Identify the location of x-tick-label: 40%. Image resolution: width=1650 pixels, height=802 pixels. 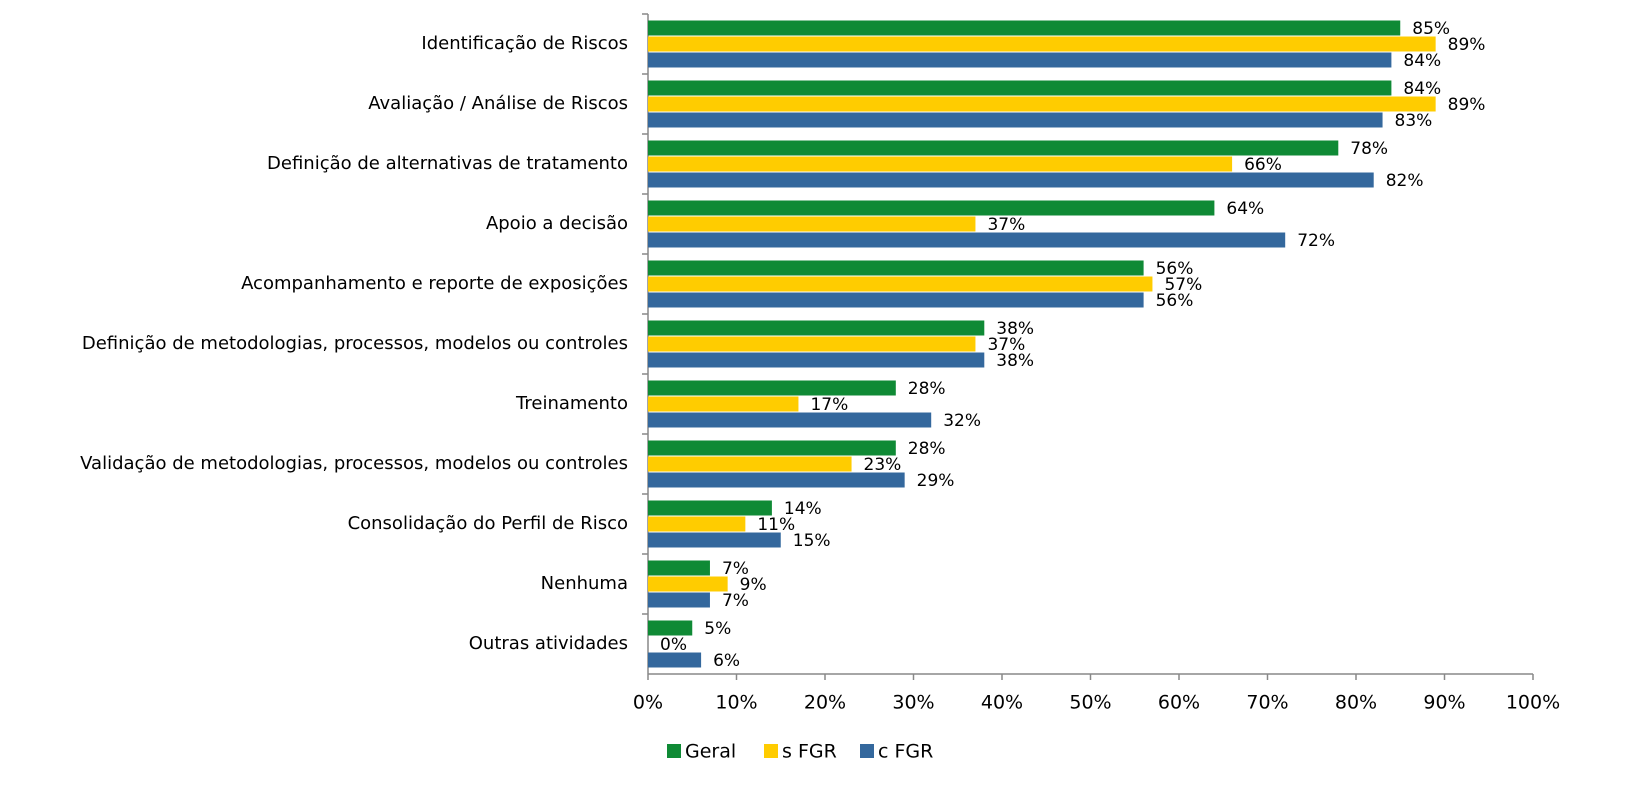
(1002, 703).